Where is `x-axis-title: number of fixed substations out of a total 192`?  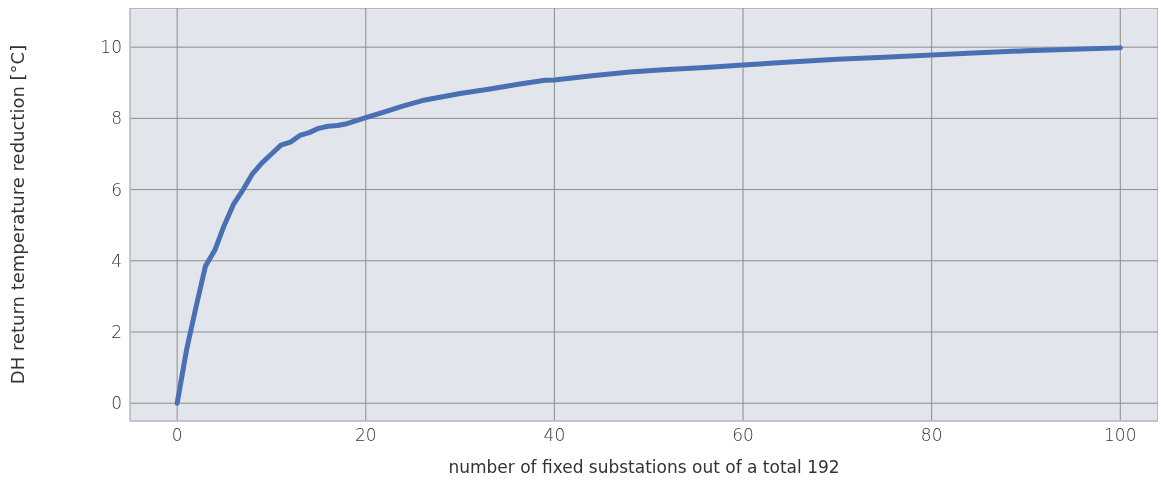 x-axis-title: number of fixed substations out of a total 192 is located at coordinates (644, 467).